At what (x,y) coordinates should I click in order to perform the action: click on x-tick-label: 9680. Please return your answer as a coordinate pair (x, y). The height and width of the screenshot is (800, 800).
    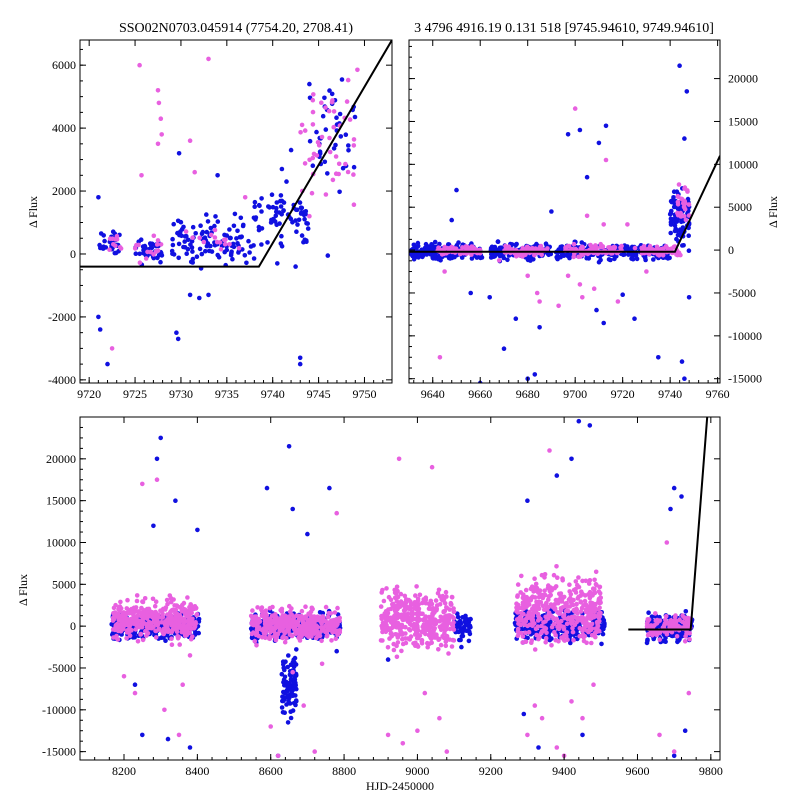
    Looking at the image, I should click on (528, 394).